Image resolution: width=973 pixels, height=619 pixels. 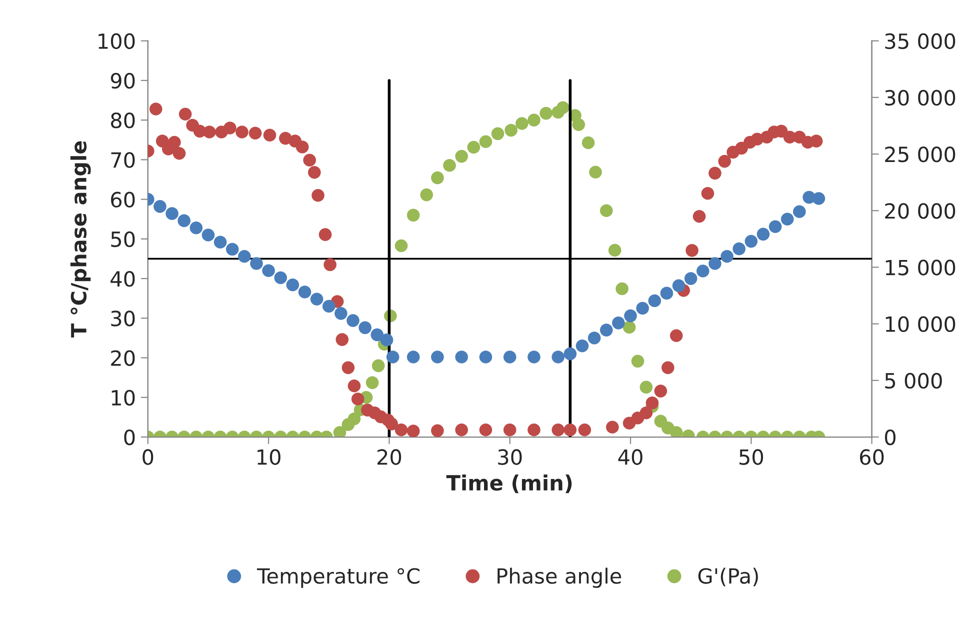 What do you see at coordinates (123, 239) in the screenshot?
I see `y-tick-label: 50` at bounding box center [123, 239].